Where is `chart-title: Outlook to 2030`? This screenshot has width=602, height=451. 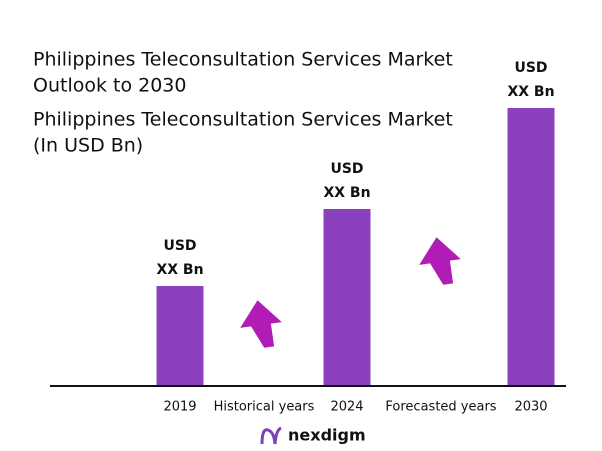 chart-title: Outlook to 2030 is located at coordinates (109, 86).